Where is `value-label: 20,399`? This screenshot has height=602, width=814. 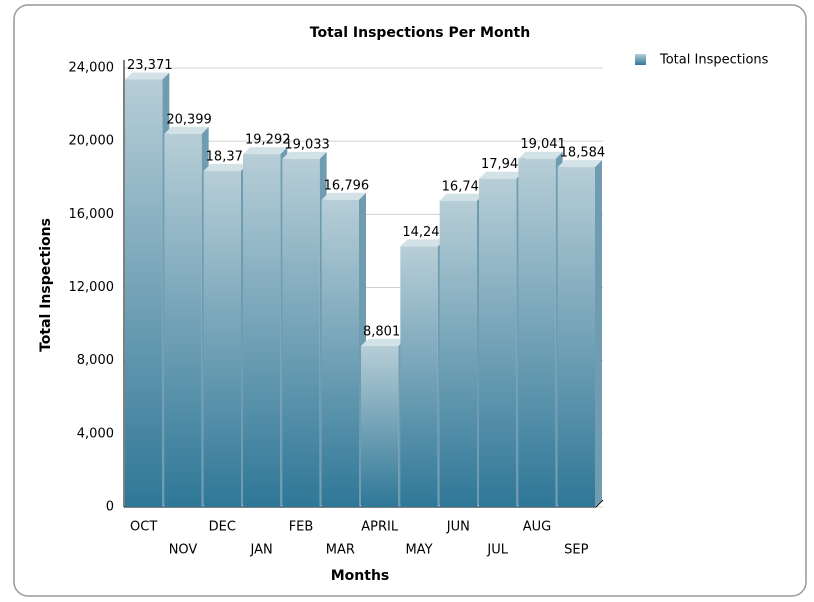
value-label: 20,399 is located at coordinates (189, 119).